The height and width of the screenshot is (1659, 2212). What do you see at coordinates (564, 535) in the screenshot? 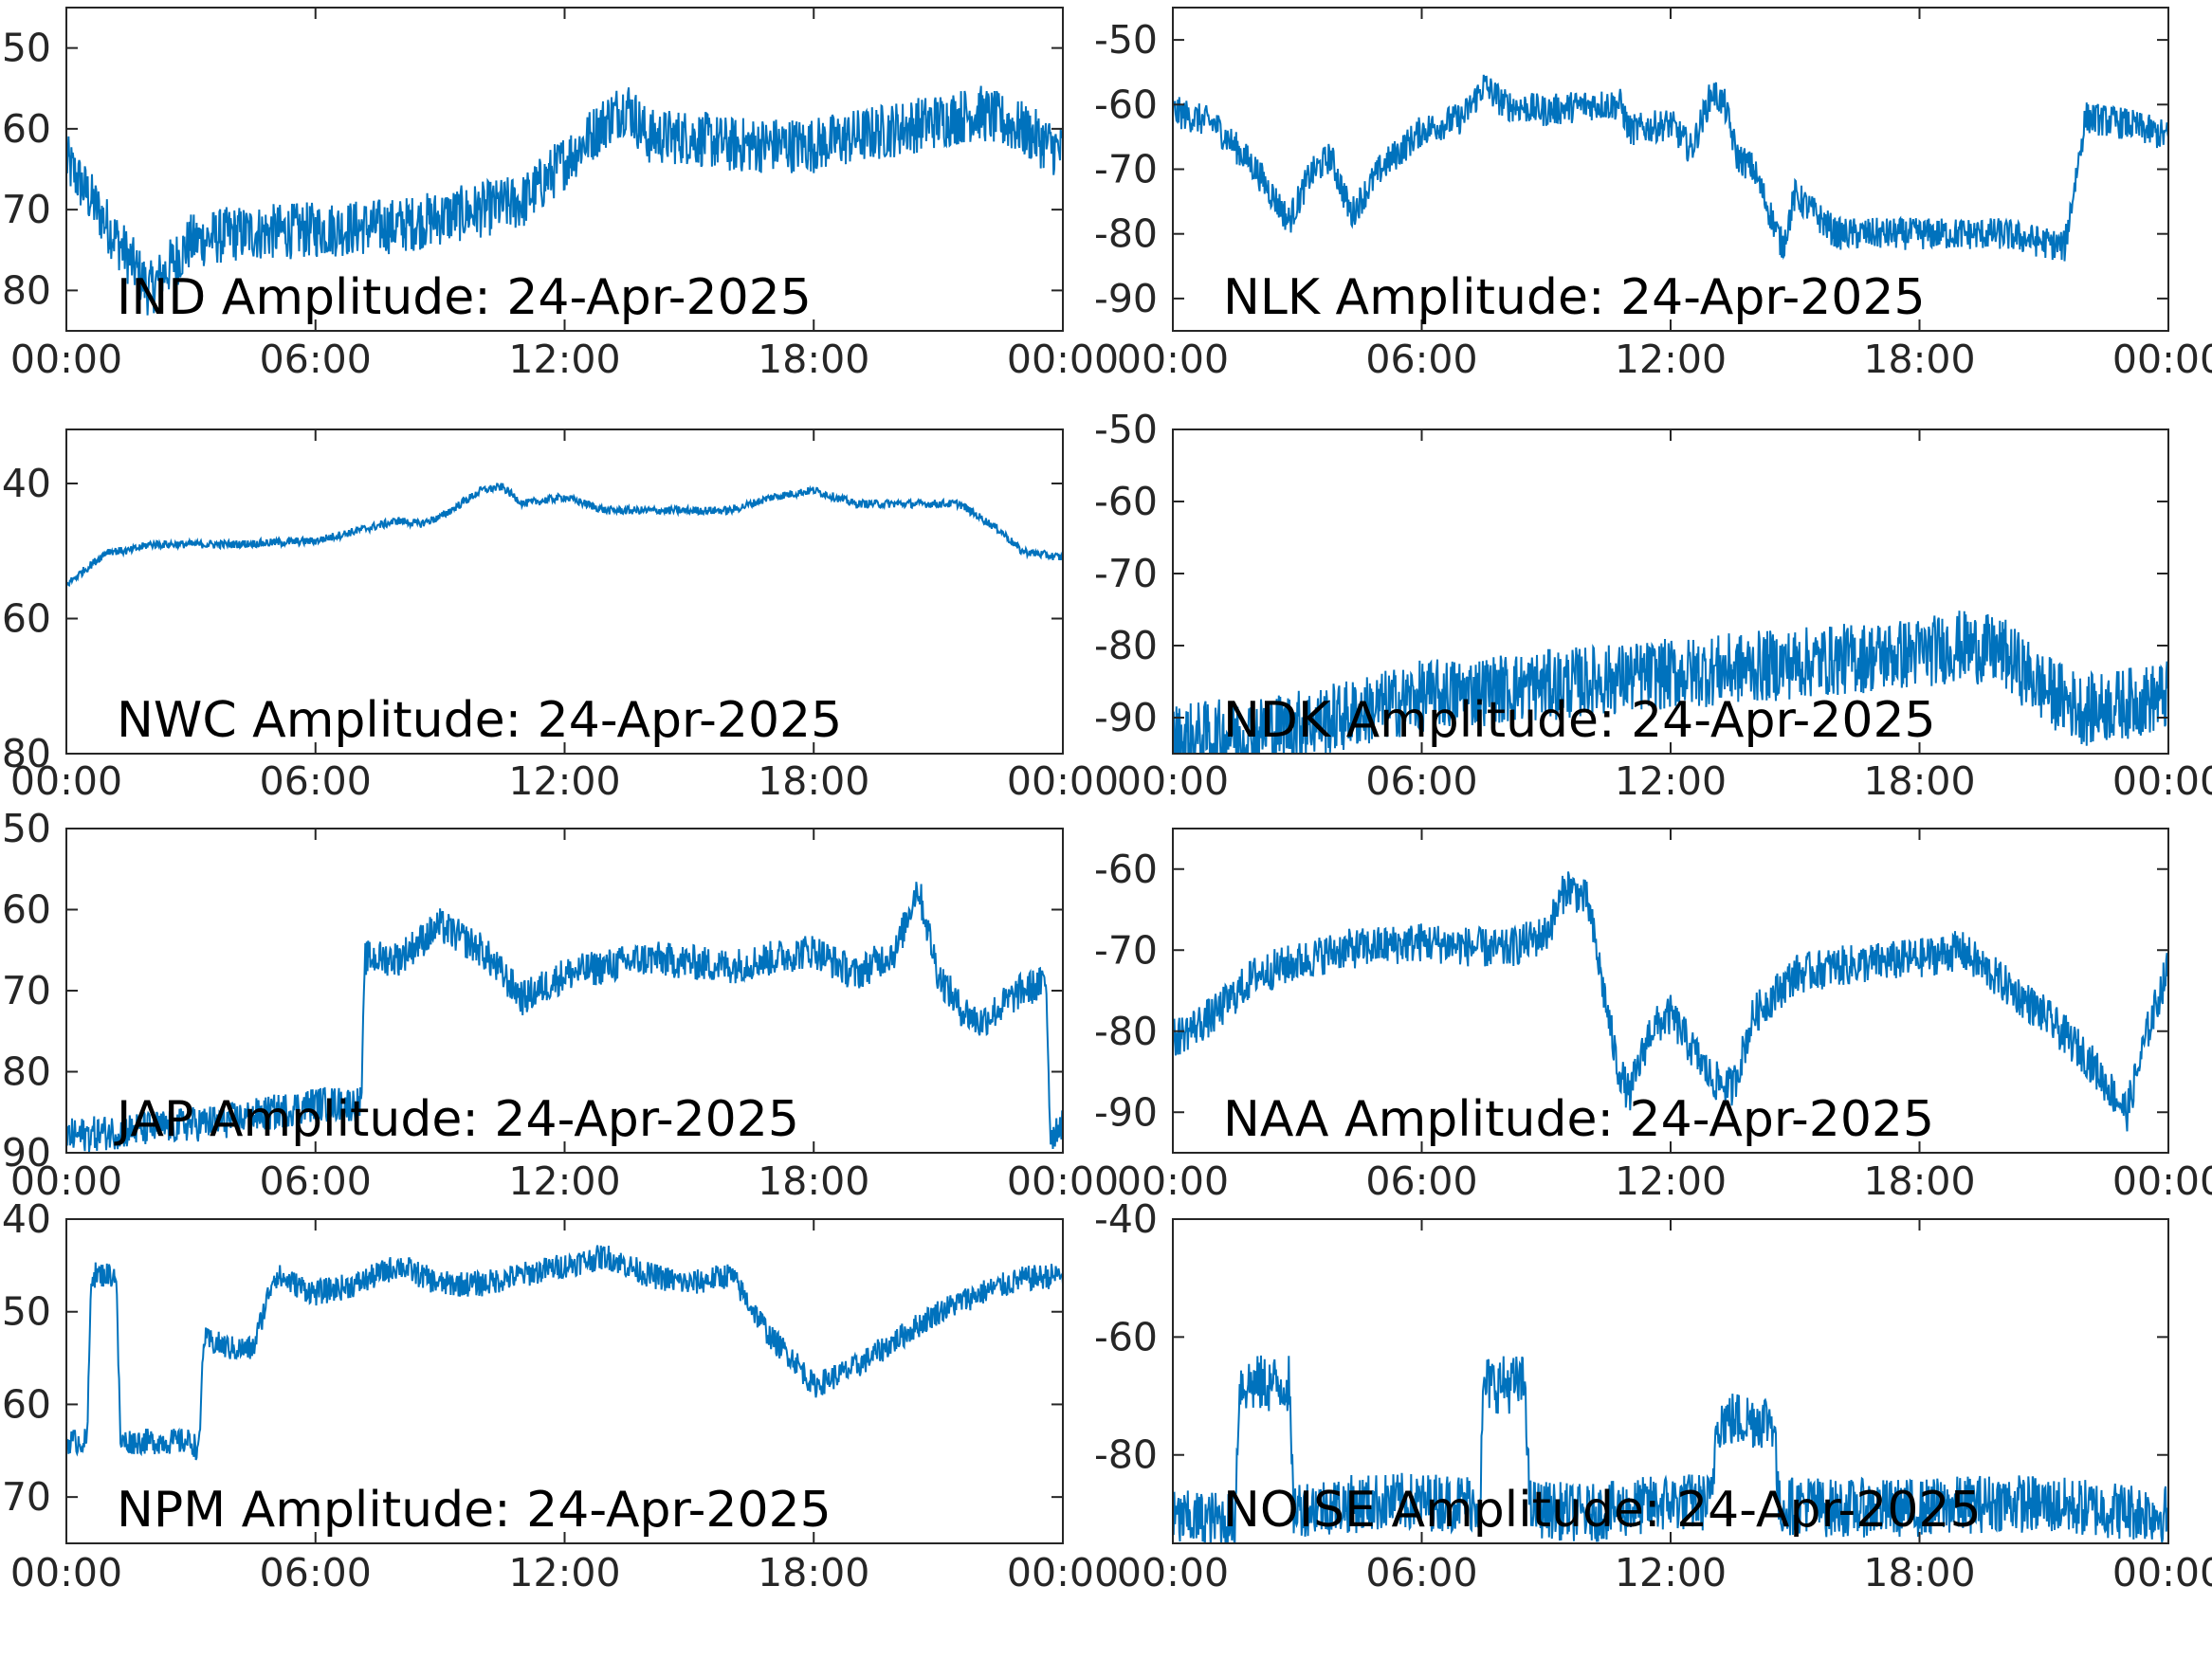
I see `series-line-nwc` at bounding box center [564, 535].